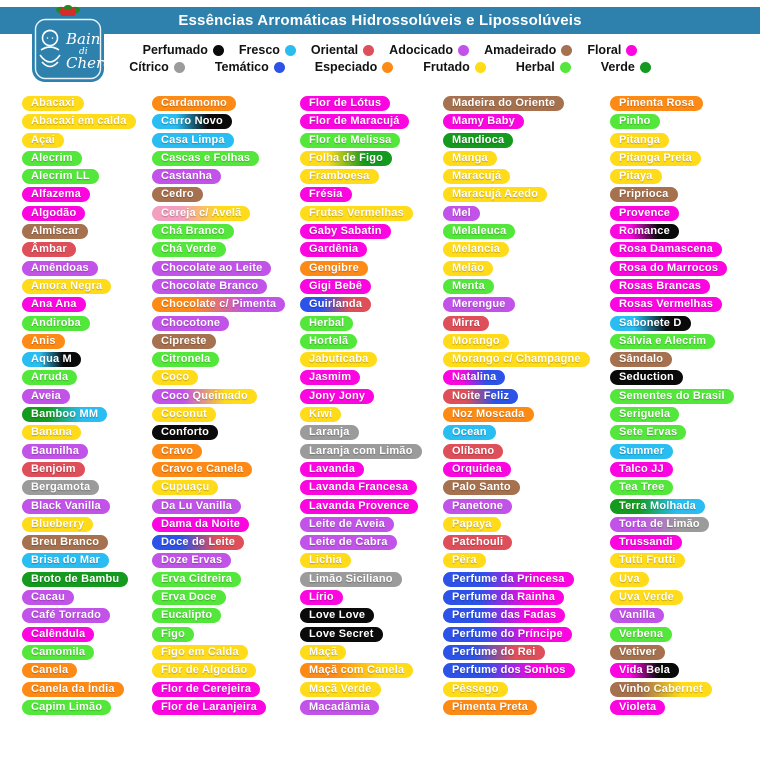 This screenshot has width=760, height=760. I want to click on legend-item-frutado: Frutado, so click(454, 67).